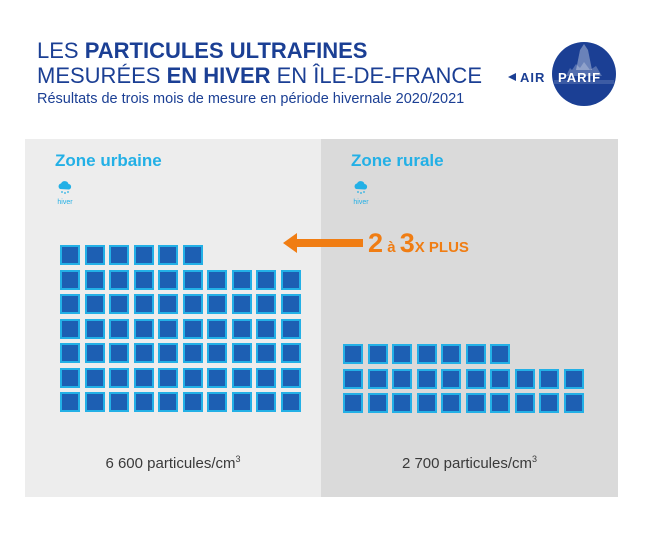 This screenshot has width=663, height=549. I want to click on title-line-1-bold: PARTICULES ULTRAFINES, so click(226, 50).